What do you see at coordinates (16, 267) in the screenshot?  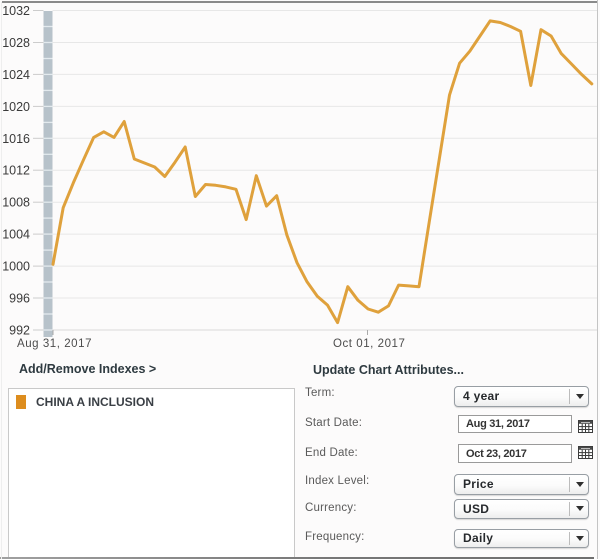 I see `svg-text: 1000` at bounding box center [16, 267].